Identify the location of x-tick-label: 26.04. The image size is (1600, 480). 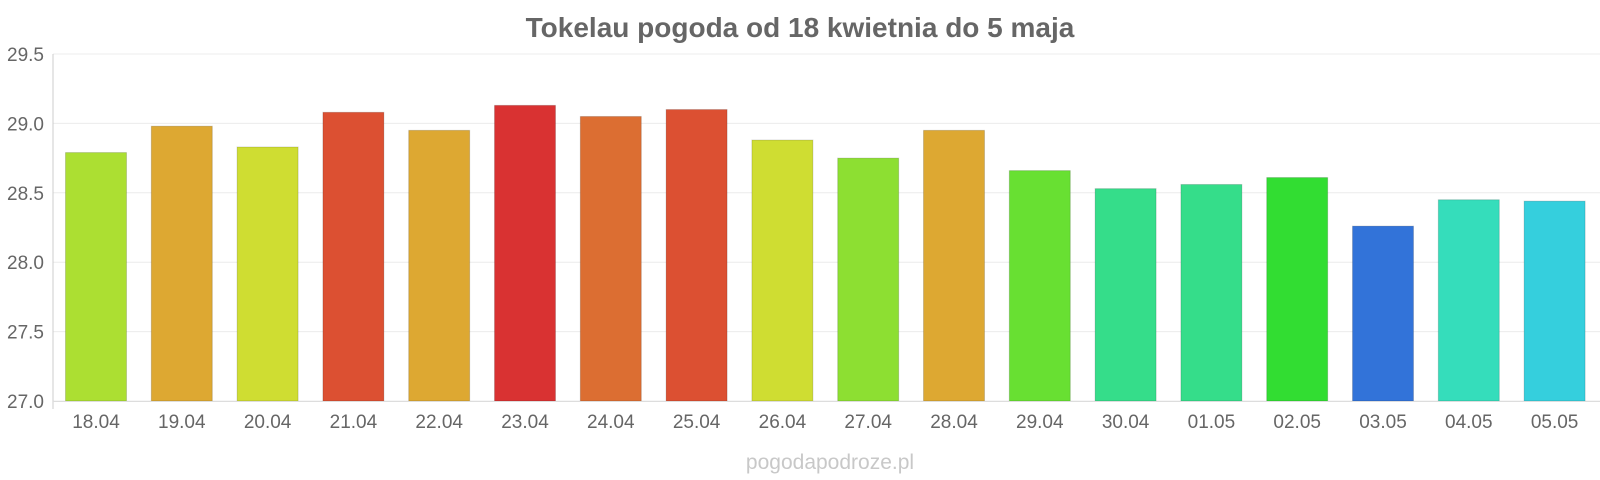
(783, 422).